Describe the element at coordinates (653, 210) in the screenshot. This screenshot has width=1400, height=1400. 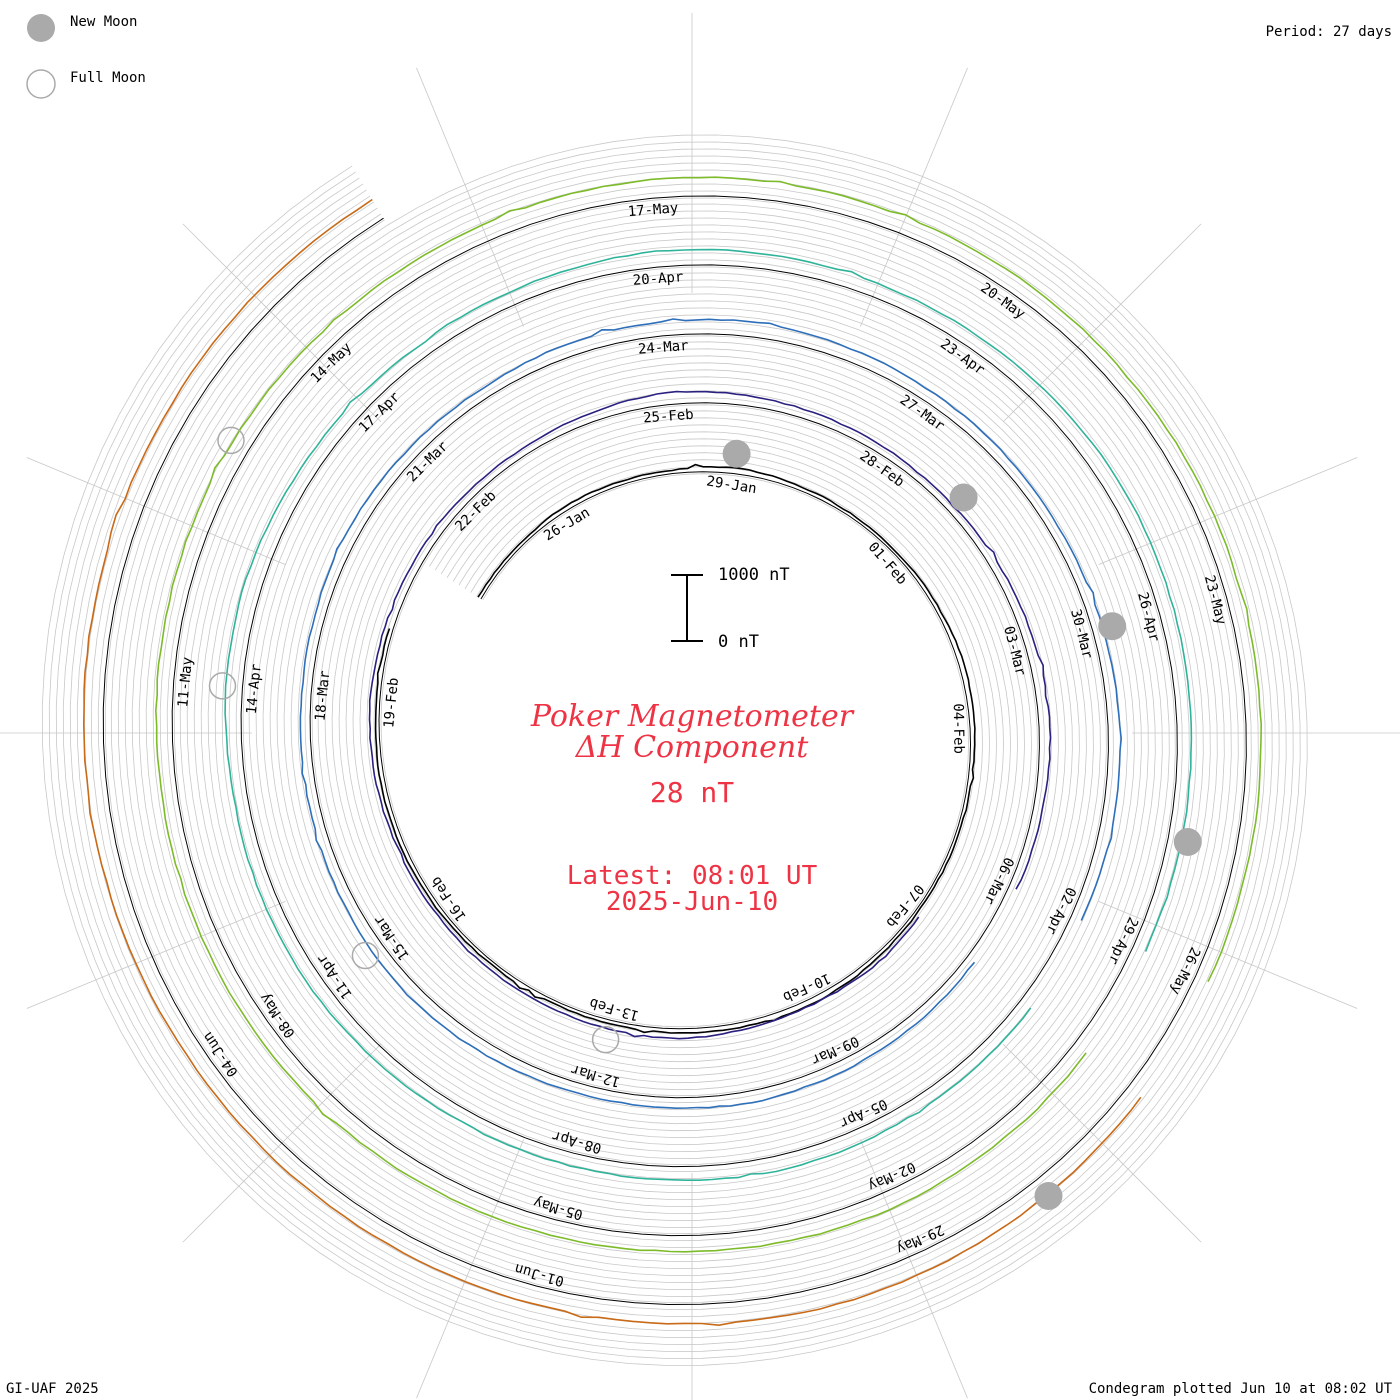
I see `date-label: 17-May` at that location.